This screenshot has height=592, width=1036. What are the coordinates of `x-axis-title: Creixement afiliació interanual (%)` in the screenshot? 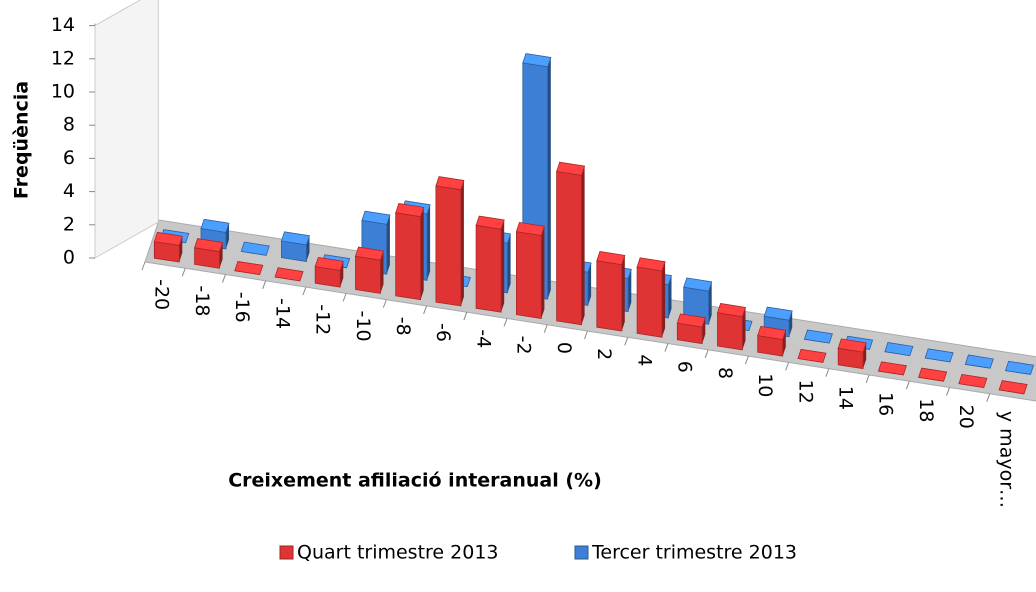 It's located at (415, 481).